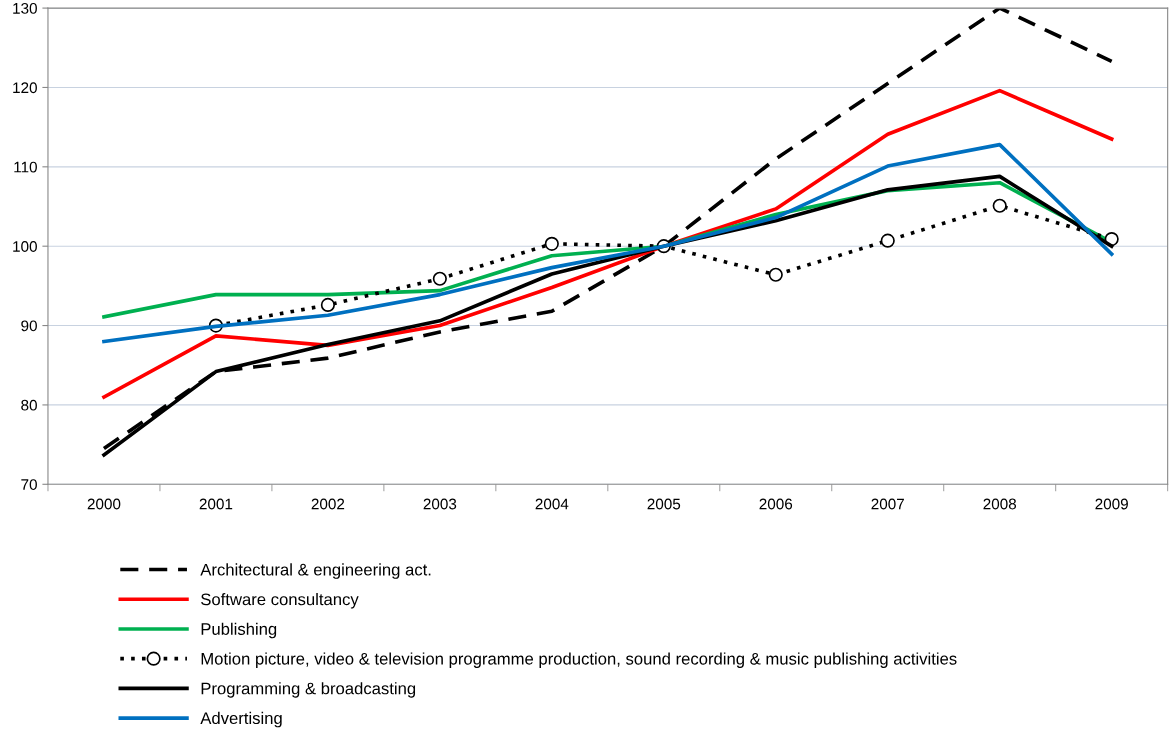 Image resolution: width=1170 pixels, height=736 pixels. What do you see at coordinates (25, 8) in the screenshot?
I see `y-tick-label: 130` at bounding box center [25, 8].